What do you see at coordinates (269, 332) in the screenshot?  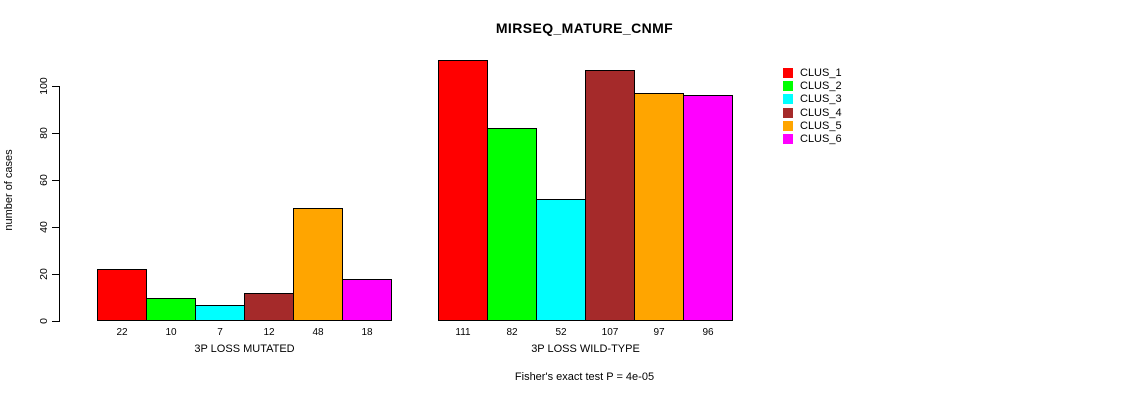 I see `bar-value-label: 12` at bounding box center [269, 332].